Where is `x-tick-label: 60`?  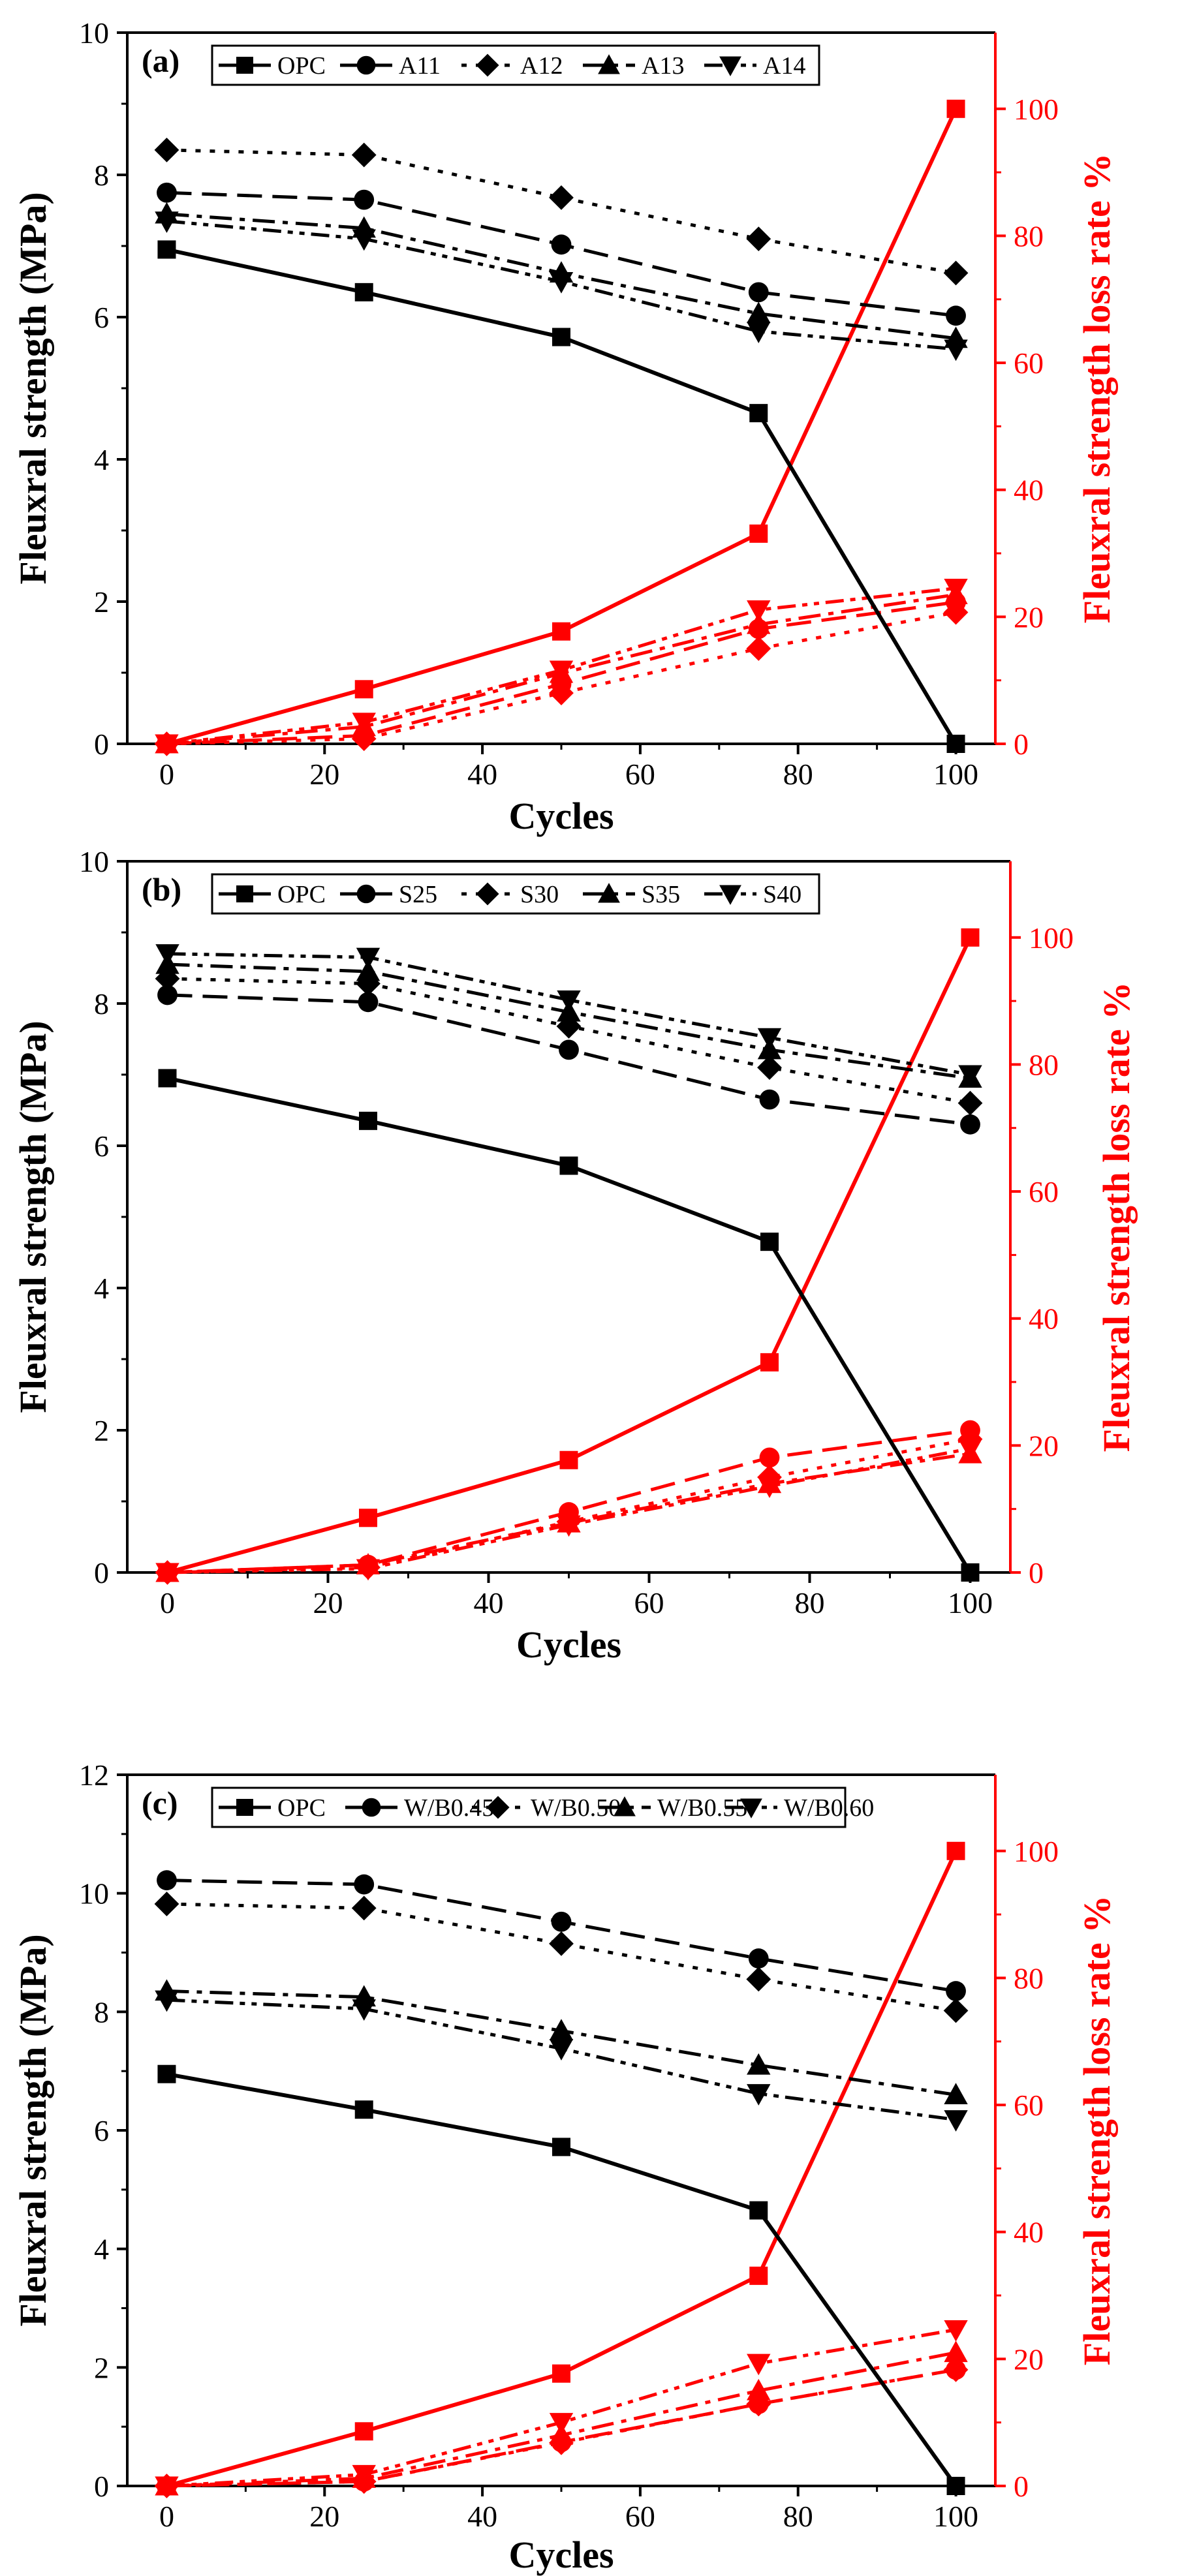
x-tick-label: 60 is located at coordinates (640, 775).